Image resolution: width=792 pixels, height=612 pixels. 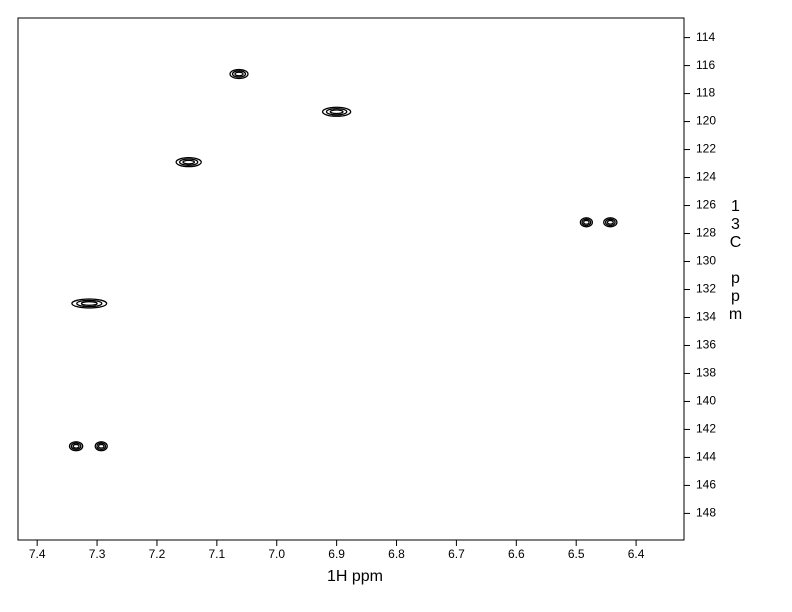 What do you see at coordinates (456, 554) in the screenshot?
I see `x-tick-label: 6.7` at bounding box center [456, 554].